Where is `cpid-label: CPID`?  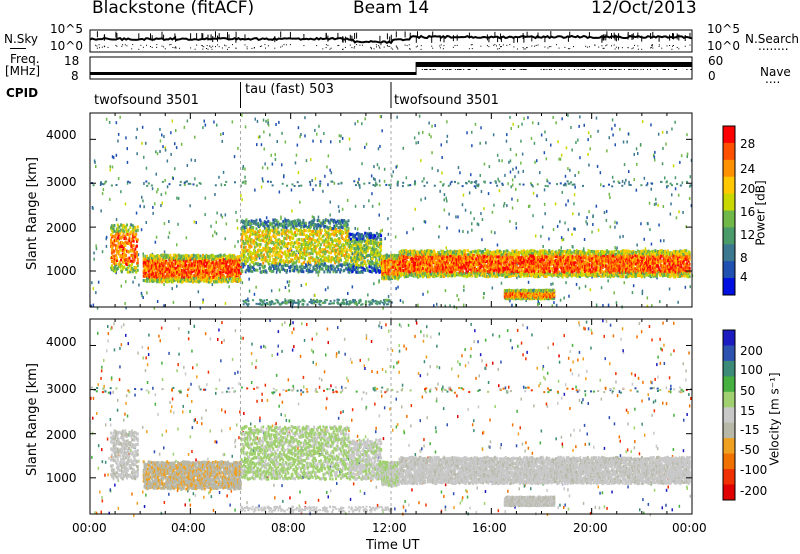 cpid-label: CPID is located at coordinates (22, 93).